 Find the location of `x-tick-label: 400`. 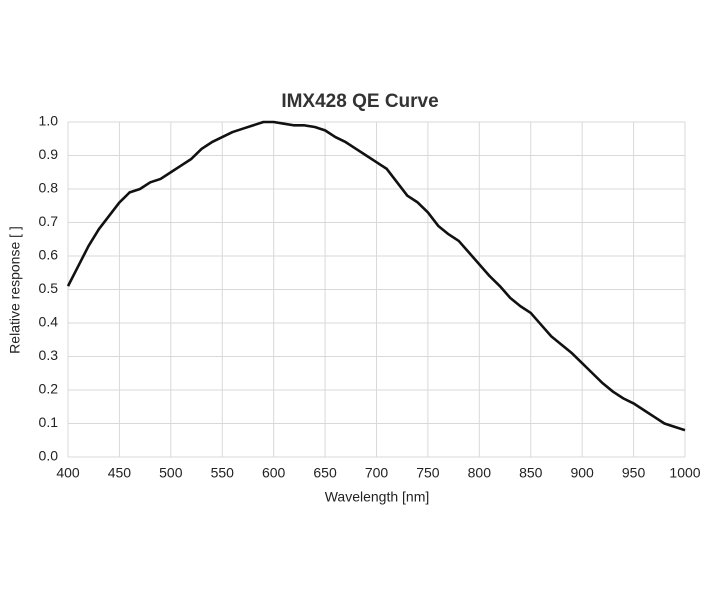

x-tick-label: 400 is located at coordinates (68, 473).